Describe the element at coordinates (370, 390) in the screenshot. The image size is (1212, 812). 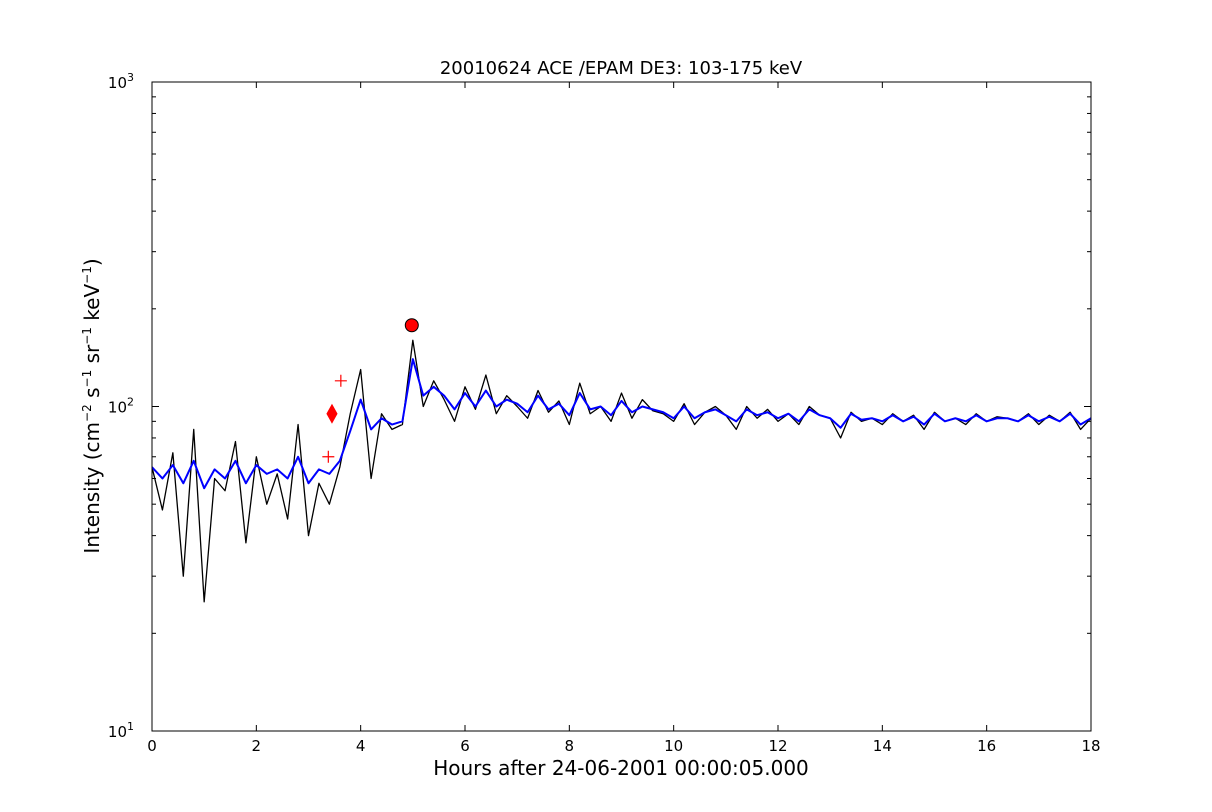
I see `marker-layer` at that location.